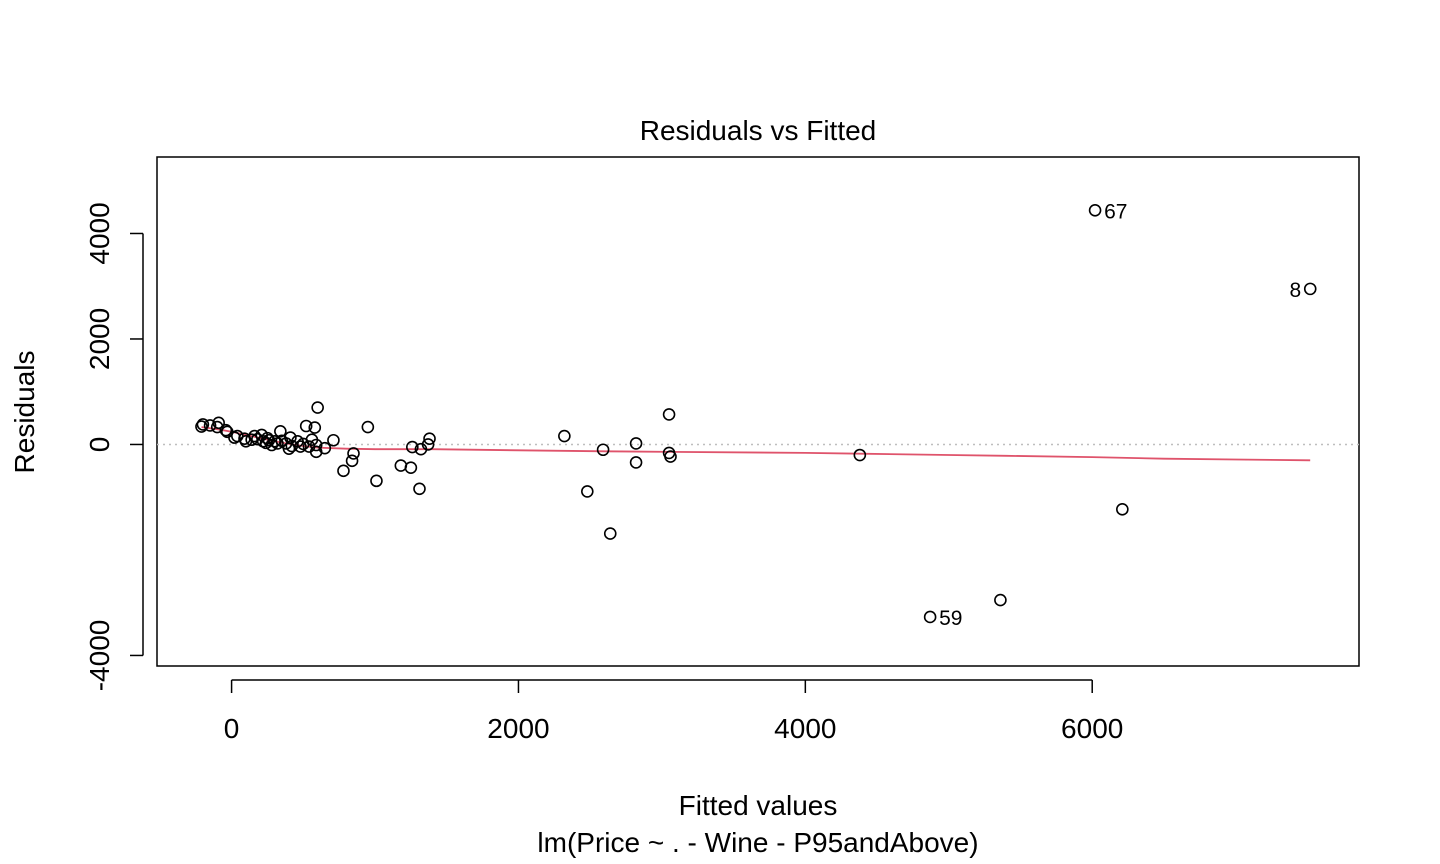 The image size is (1440, 864). What do you see at coordinates (1092, 728) in the screenshot?
I see `x-tick-label: 6000` at bounding box center [1092, 728].